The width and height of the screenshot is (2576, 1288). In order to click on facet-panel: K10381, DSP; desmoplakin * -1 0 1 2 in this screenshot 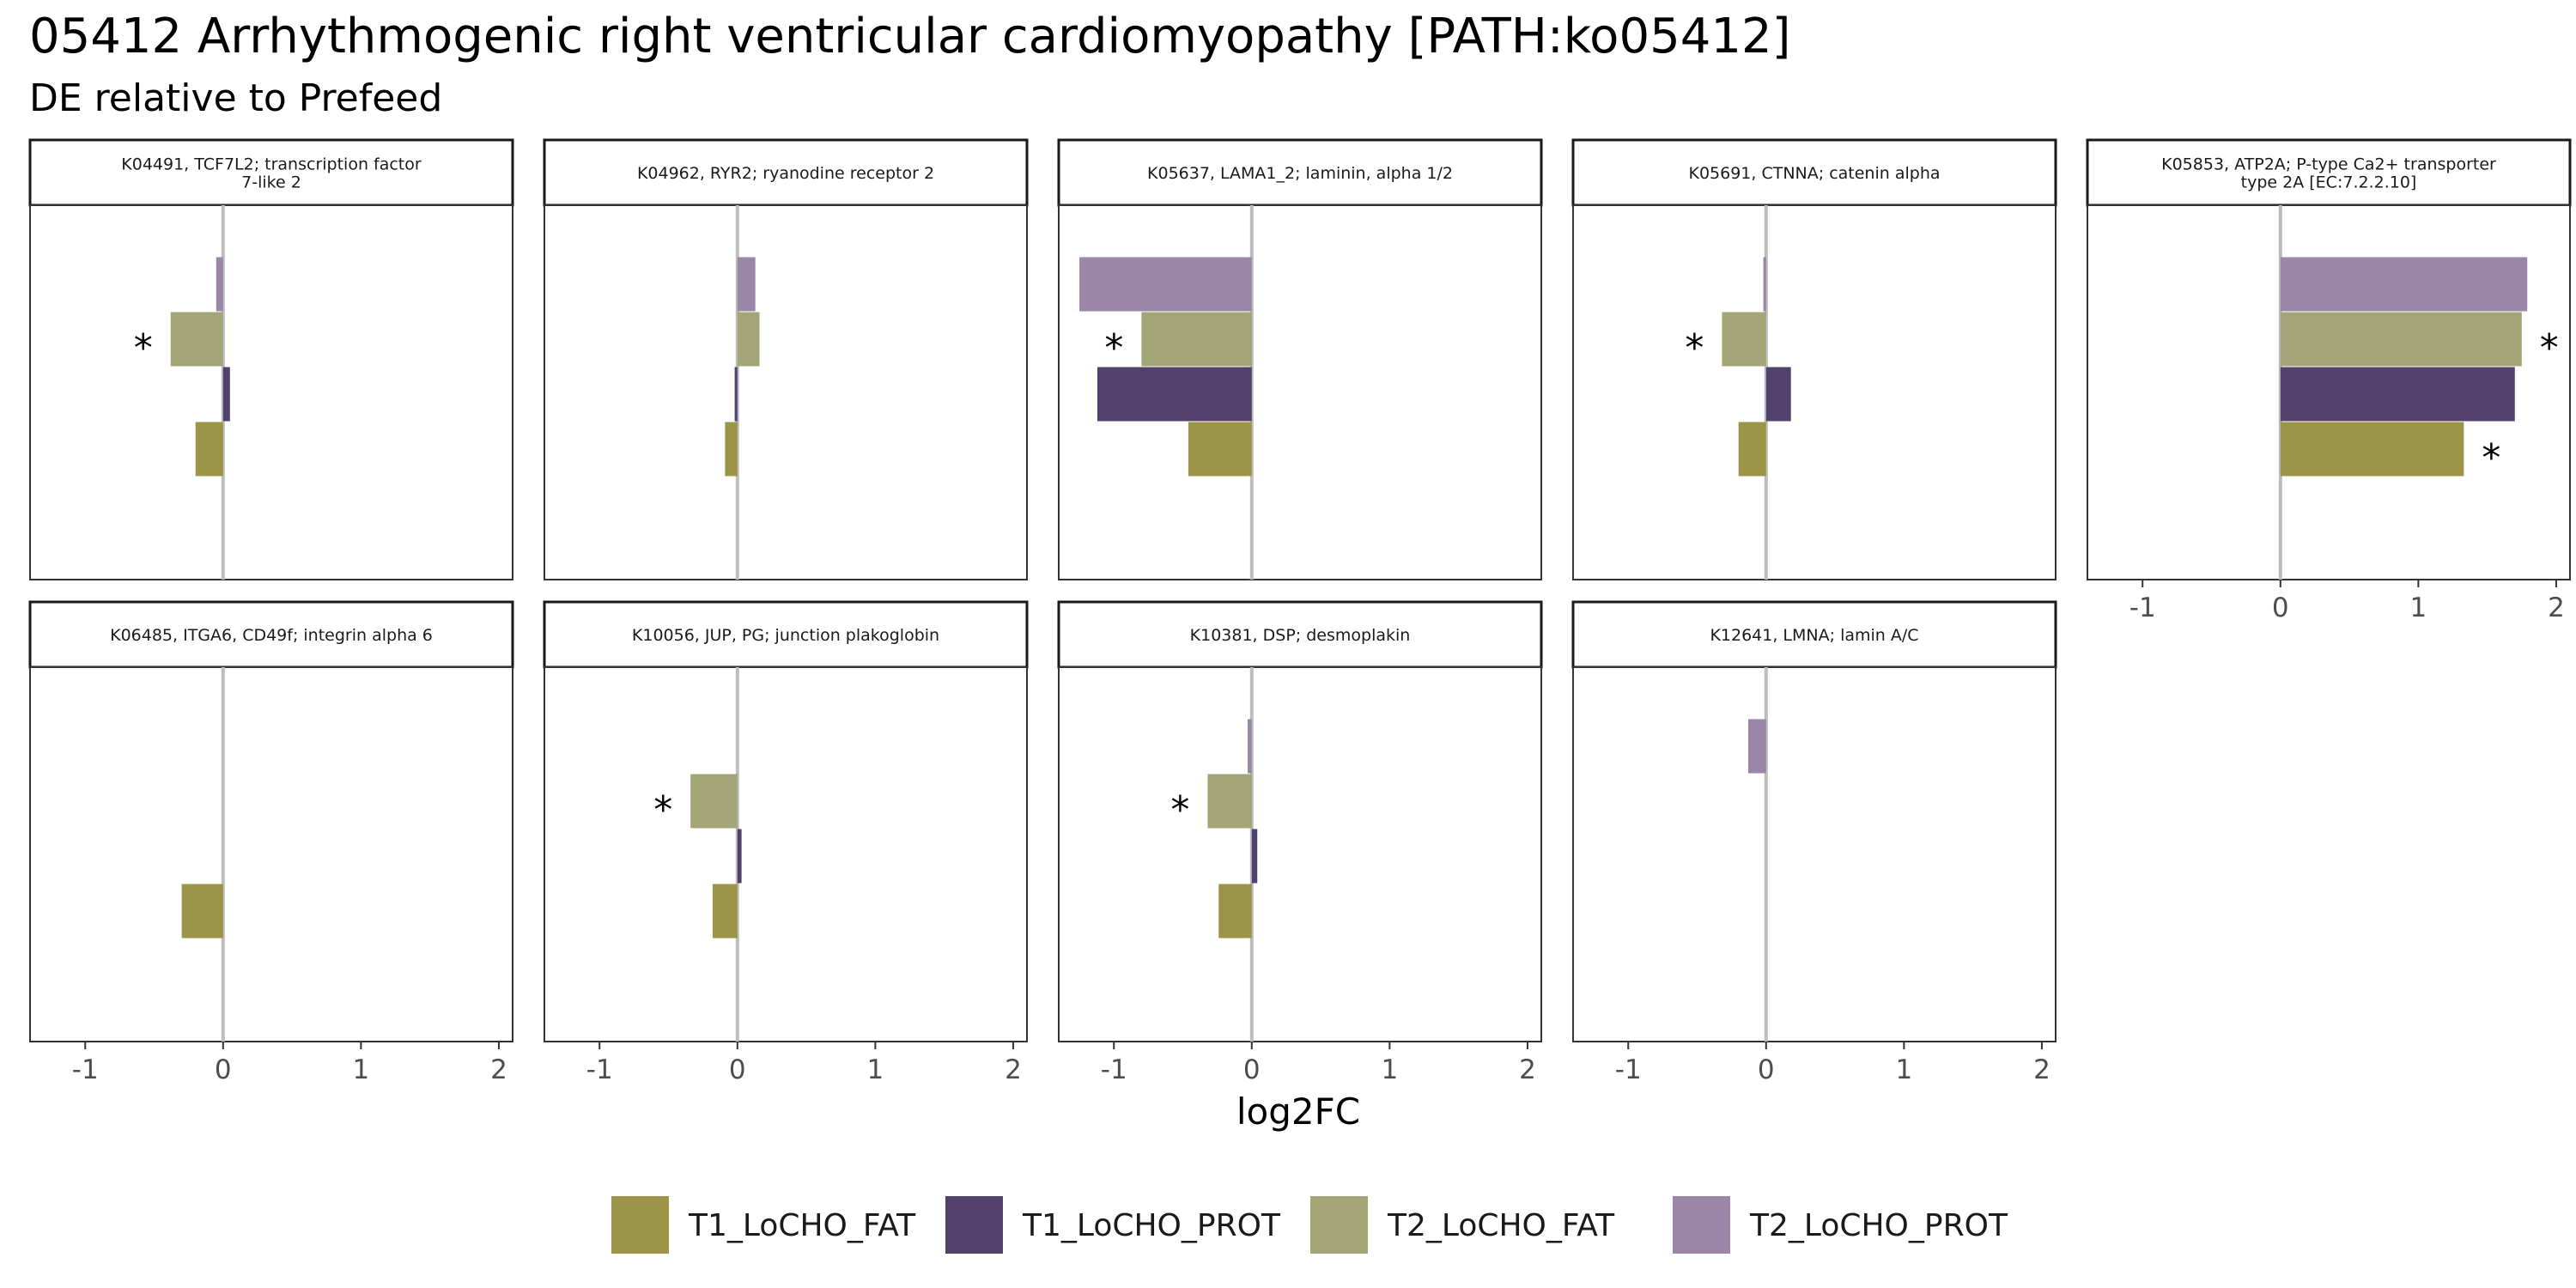, I will do `click(1300, 843)`.